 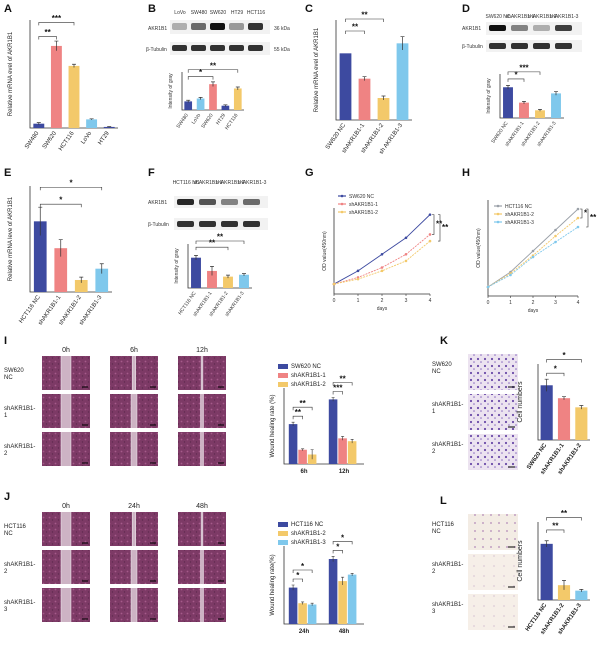 I want to click on panel-j-legend-swatch, so click(x=283, y=524).